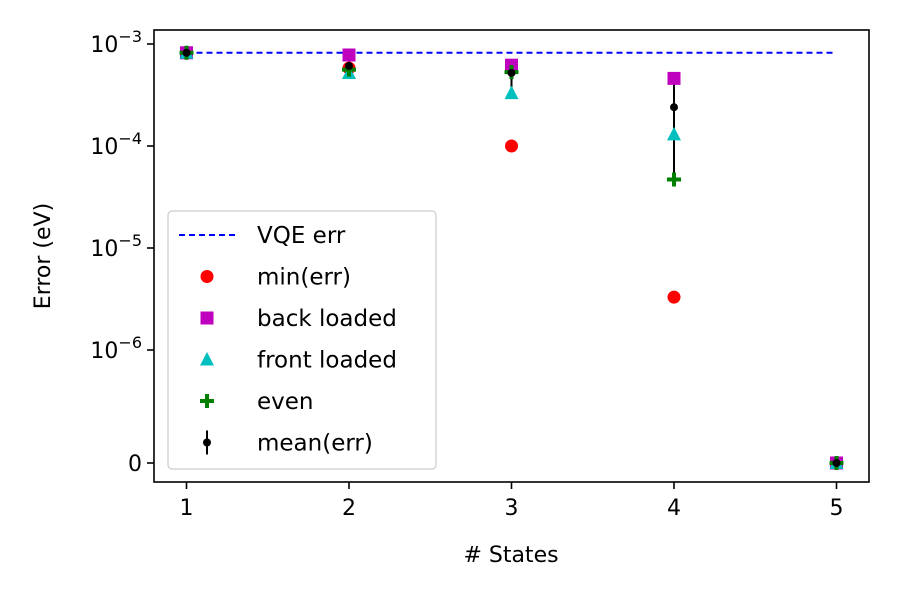 The image size is (900, 600). I want to click on legend-label: min(err), so click(304, 278).